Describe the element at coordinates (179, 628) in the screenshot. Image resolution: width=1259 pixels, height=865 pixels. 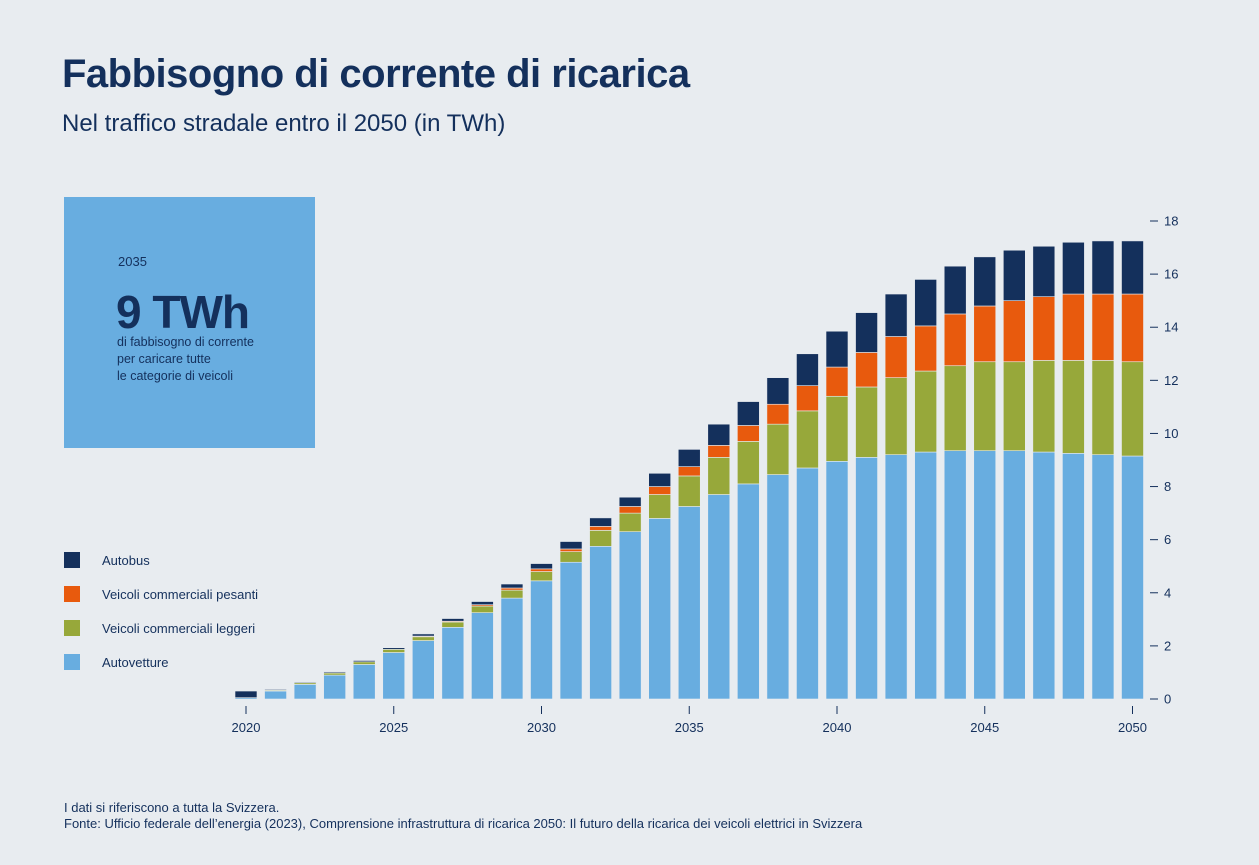
I see `legend-label: Veicoli commerciali leggeri` at that location.